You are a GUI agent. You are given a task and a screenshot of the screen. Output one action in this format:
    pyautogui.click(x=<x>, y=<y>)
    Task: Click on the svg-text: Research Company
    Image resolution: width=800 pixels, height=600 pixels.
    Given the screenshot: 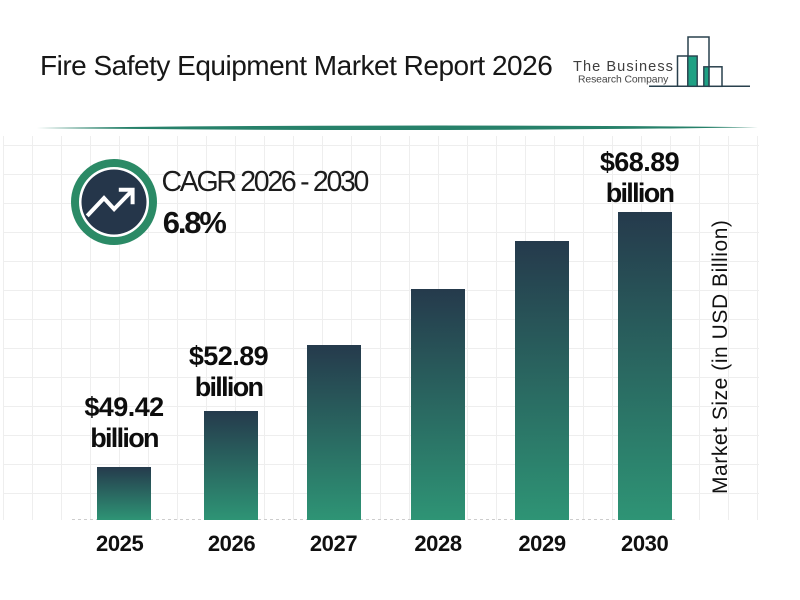 What is the action you would take?
    pyautogui.click(x=623, y=80)
    